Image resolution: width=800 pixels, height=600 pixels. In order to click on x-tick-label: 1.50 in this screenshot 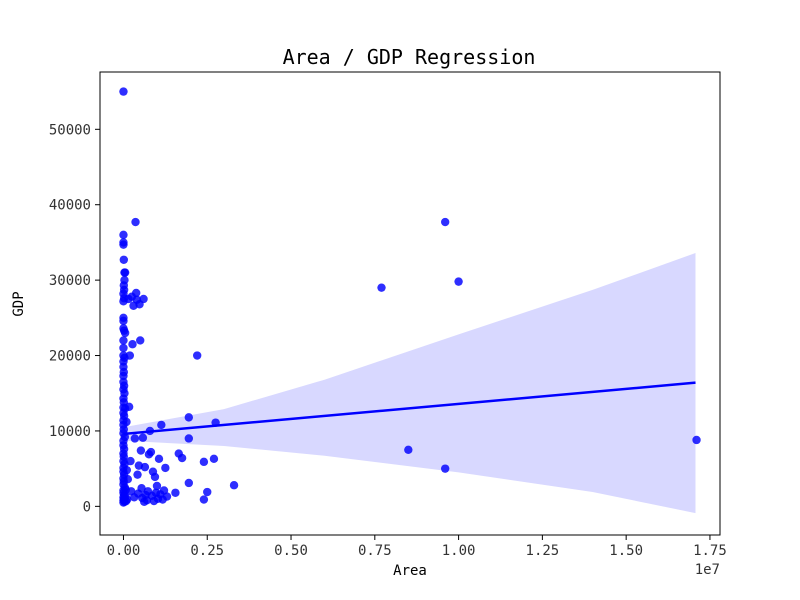, I will do `click(626, 551)`.